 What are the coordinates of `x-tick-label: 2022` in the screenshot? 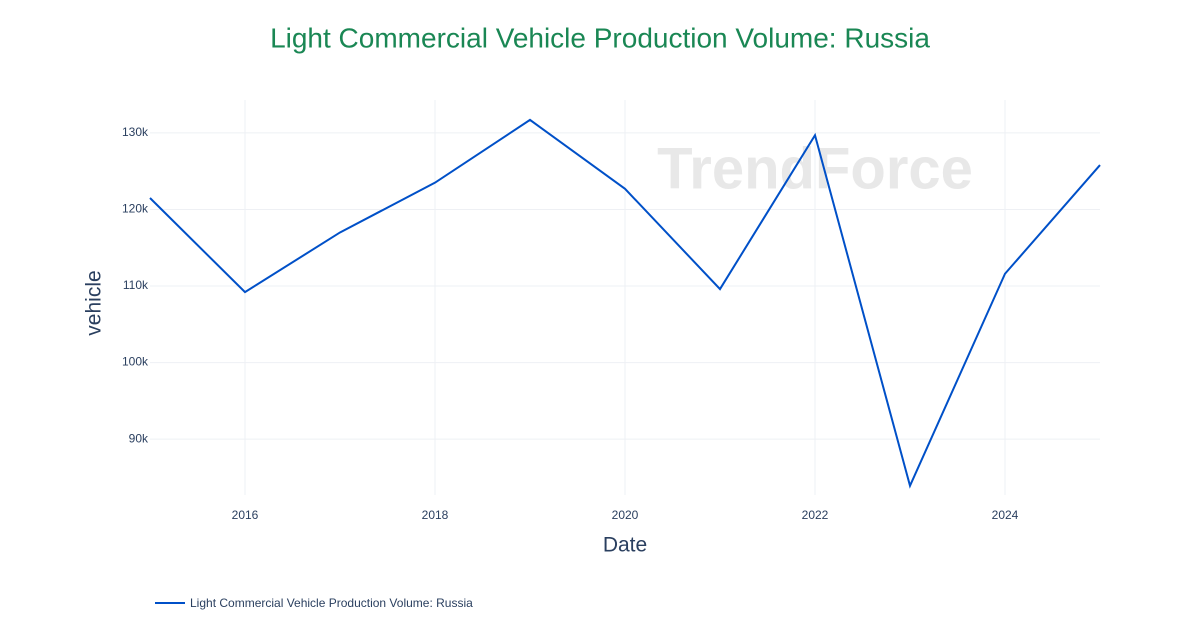 It's located at (815, 515).